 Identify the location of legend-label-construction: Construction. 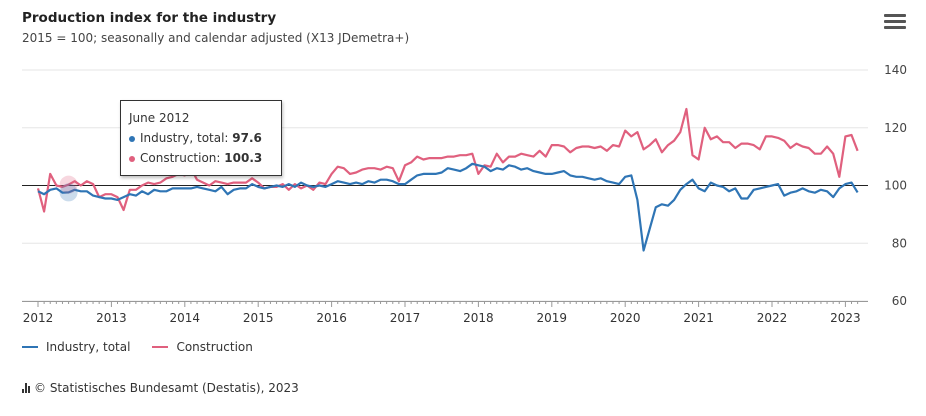
(214, 347).